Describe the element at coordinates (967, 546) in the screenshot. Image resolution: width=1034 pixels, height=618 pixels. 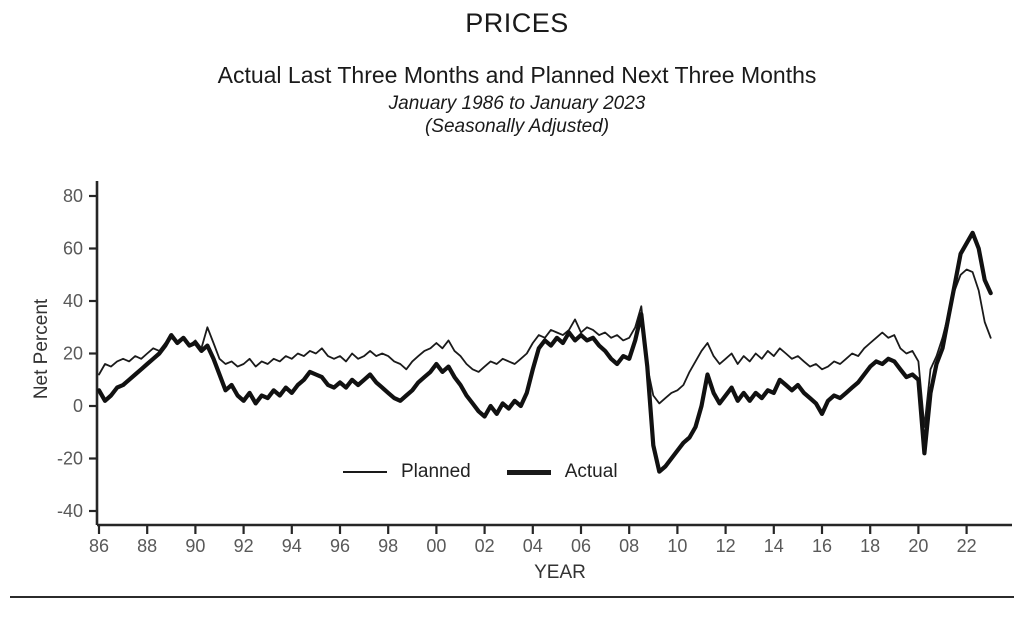
I see `svg-text: 22` at that location.